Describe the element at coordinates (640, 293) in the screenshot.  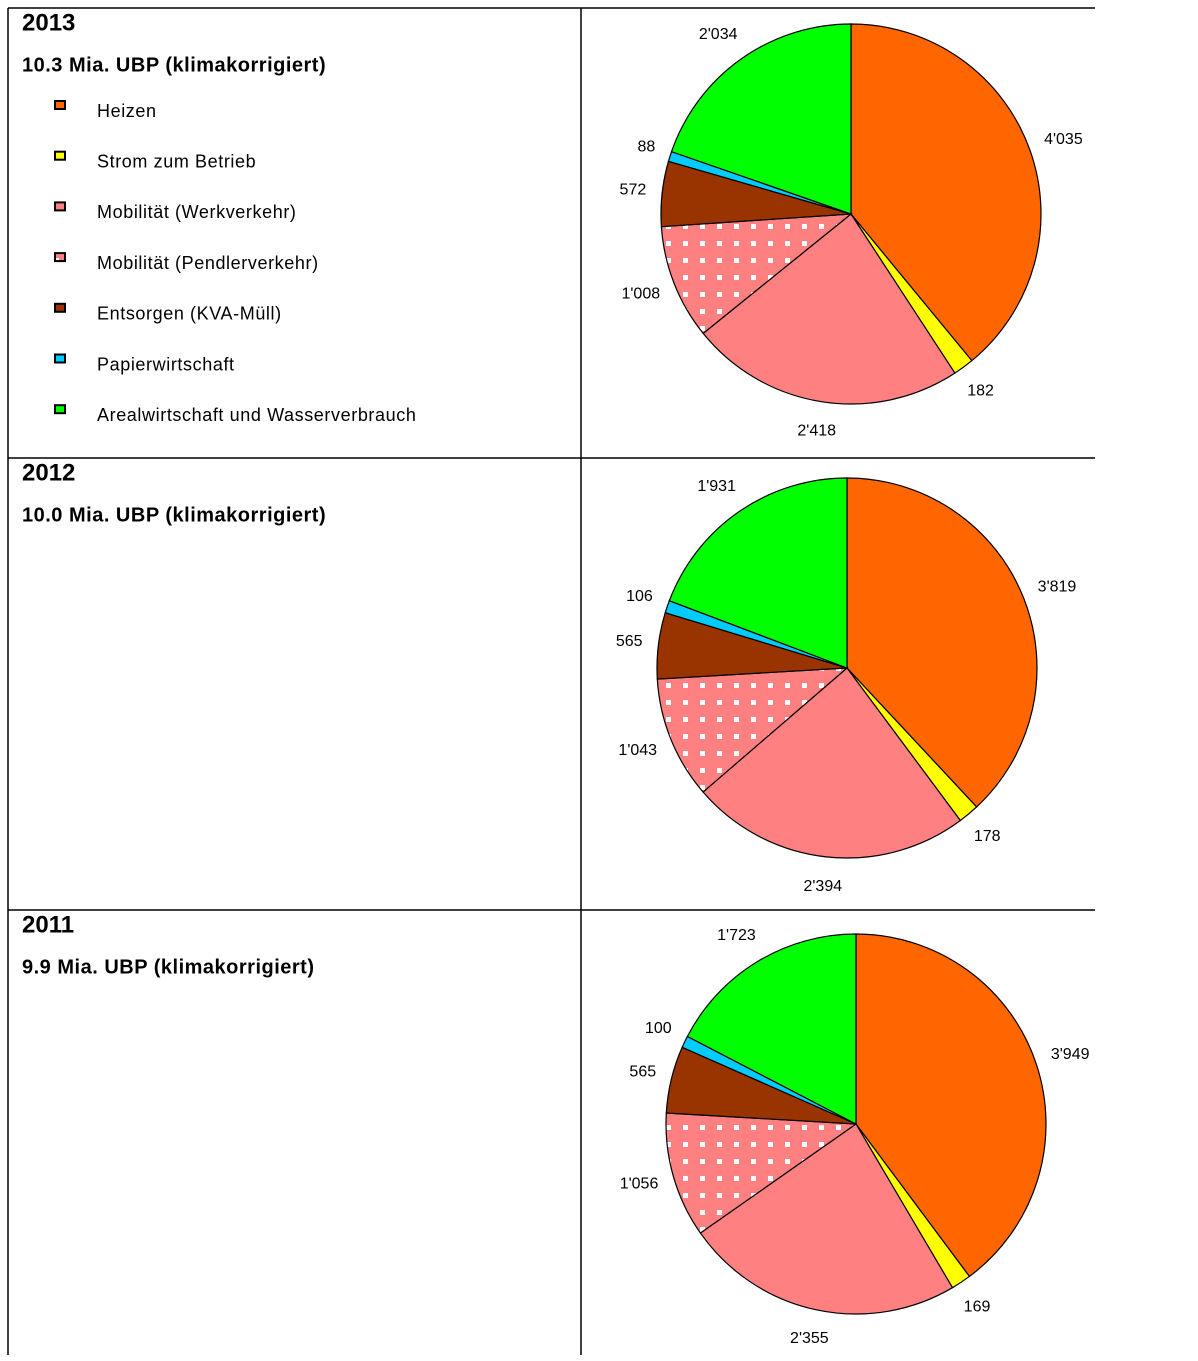
I see `value-label: 1'008` at that location.